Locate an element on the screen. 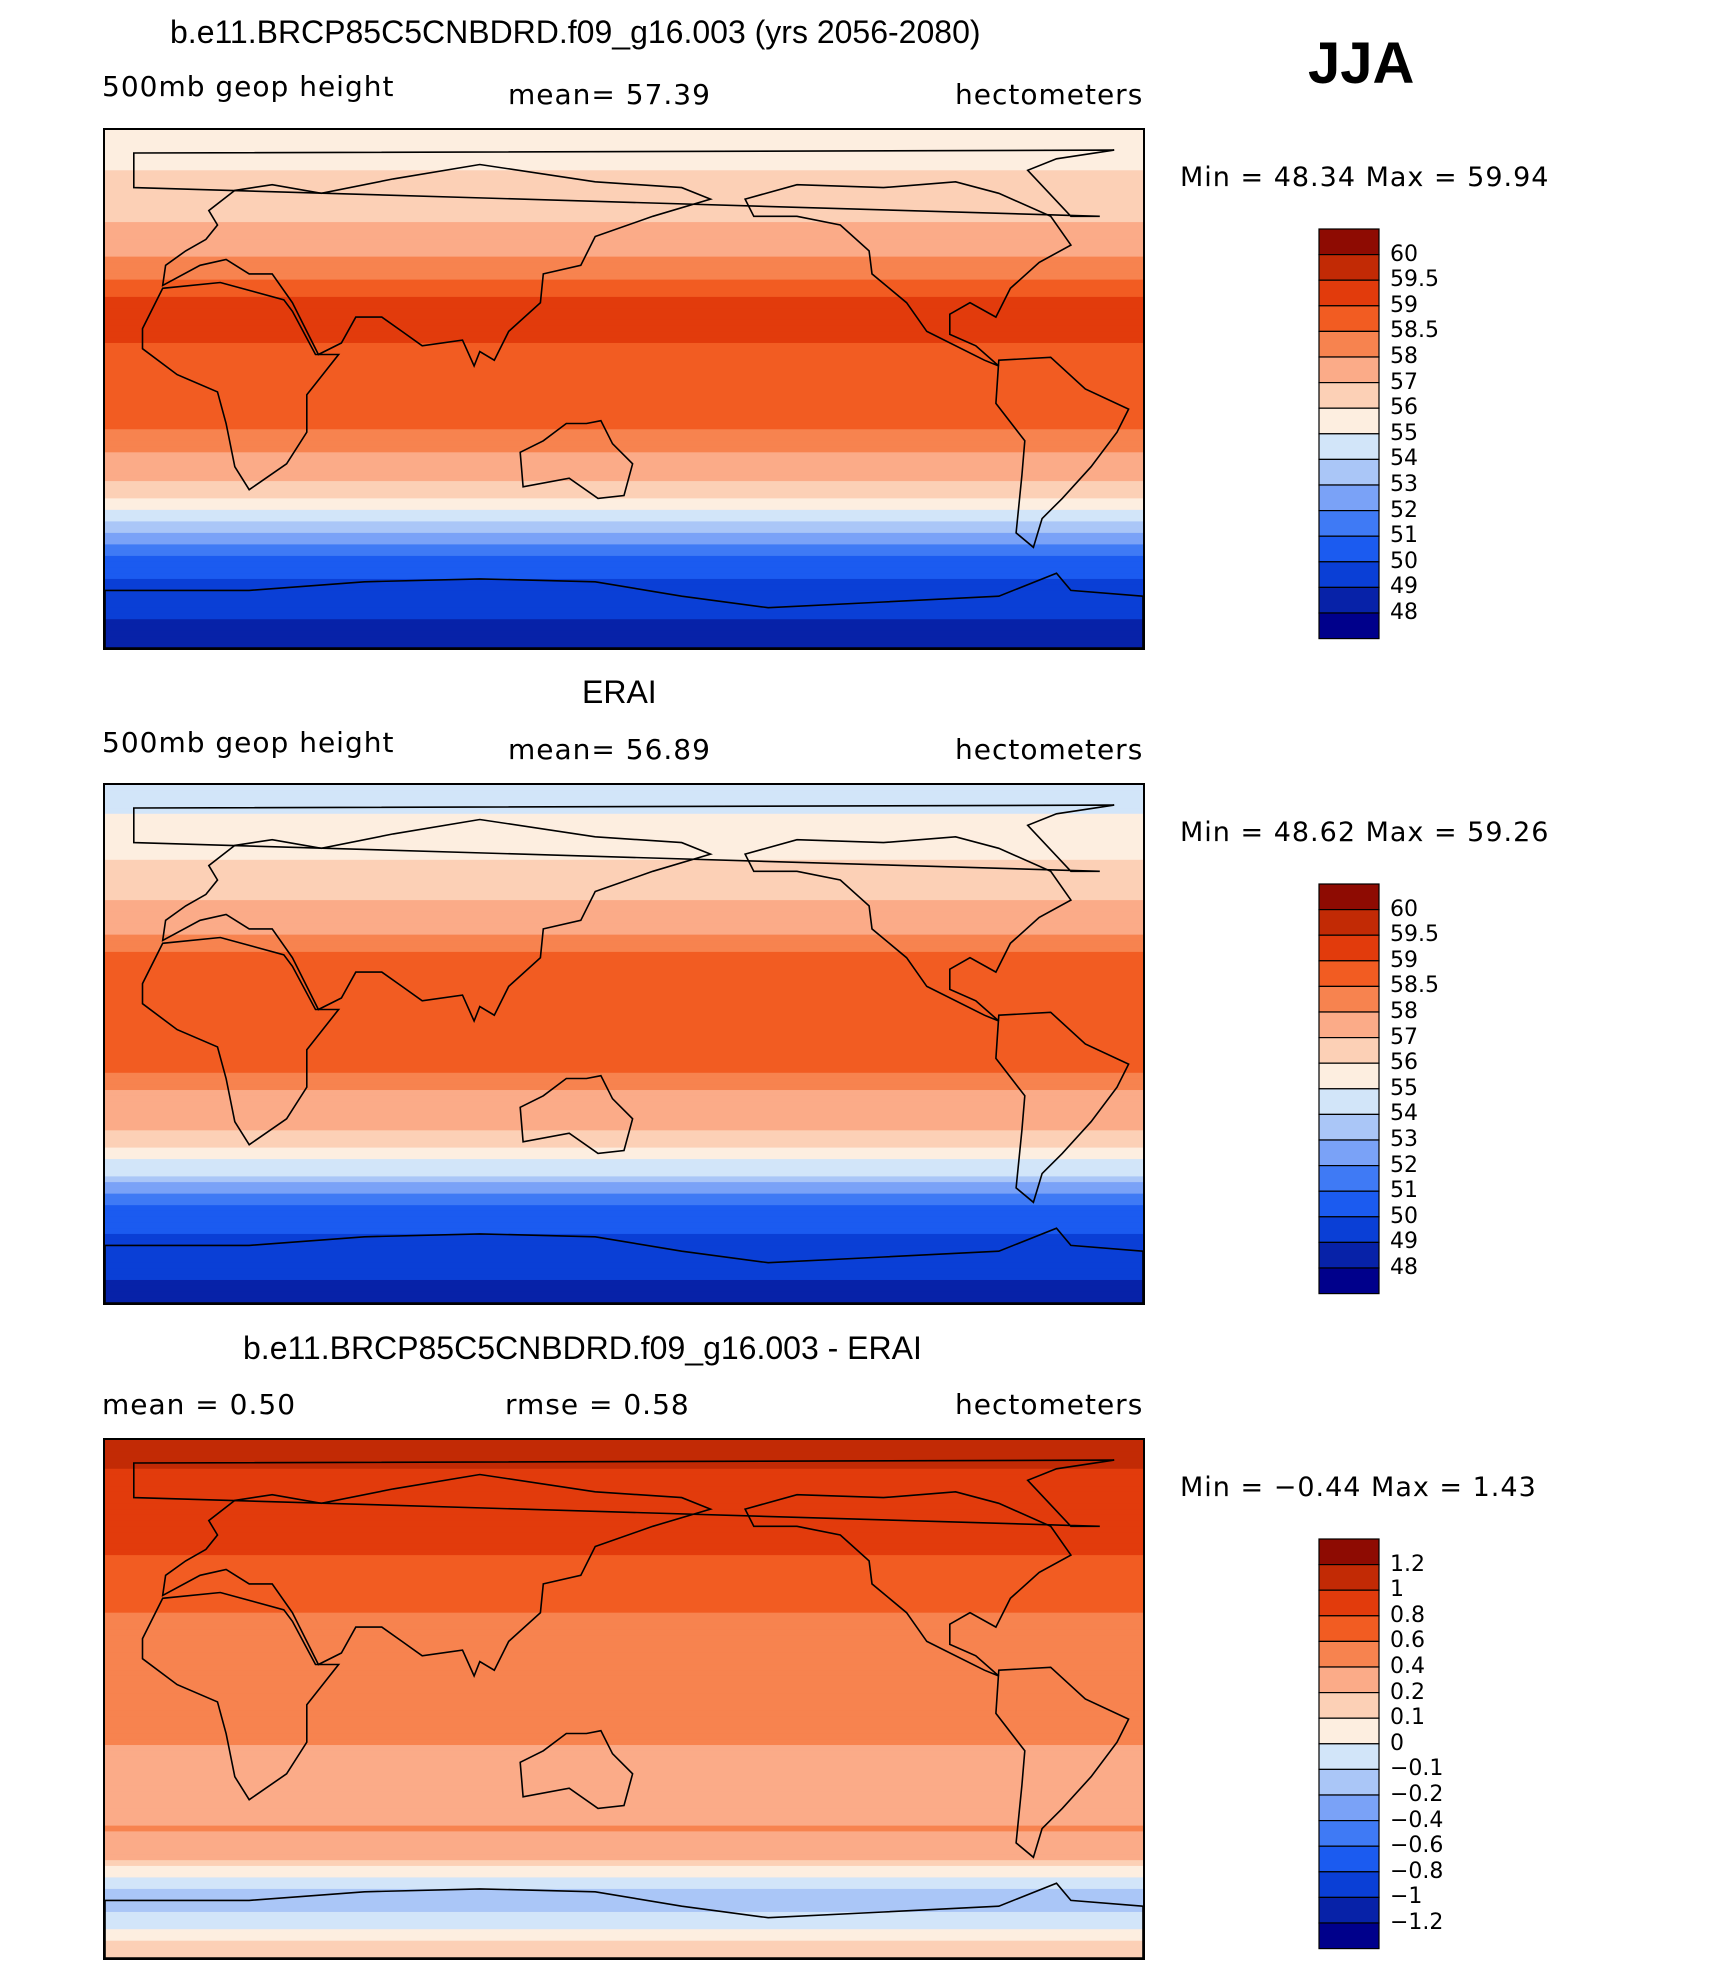  colorbar-tick-label: 52 is located at coordinates (1404, 1165).